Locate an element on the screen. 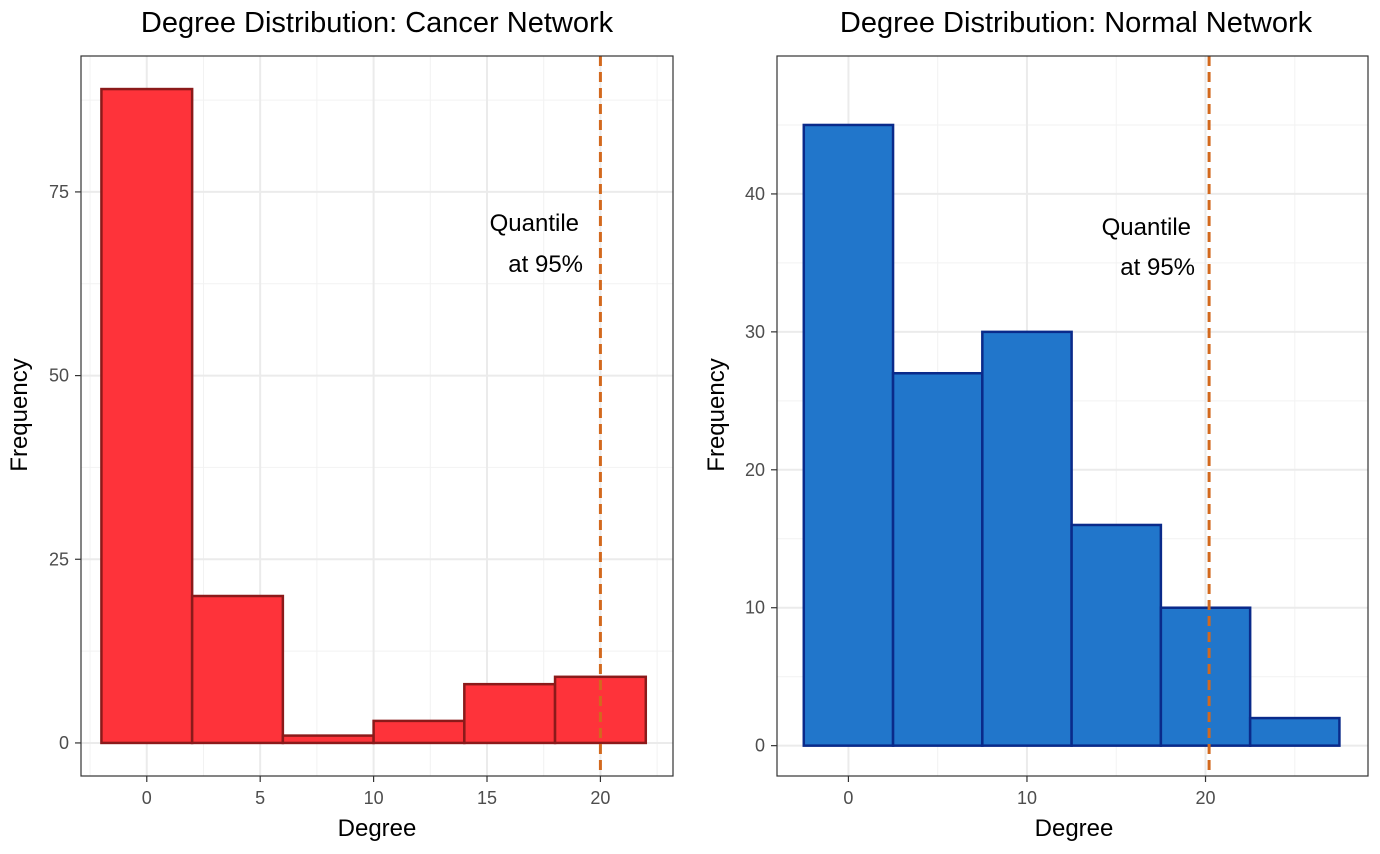  y-tick-label: 25 is located at coordinates (59, 559).